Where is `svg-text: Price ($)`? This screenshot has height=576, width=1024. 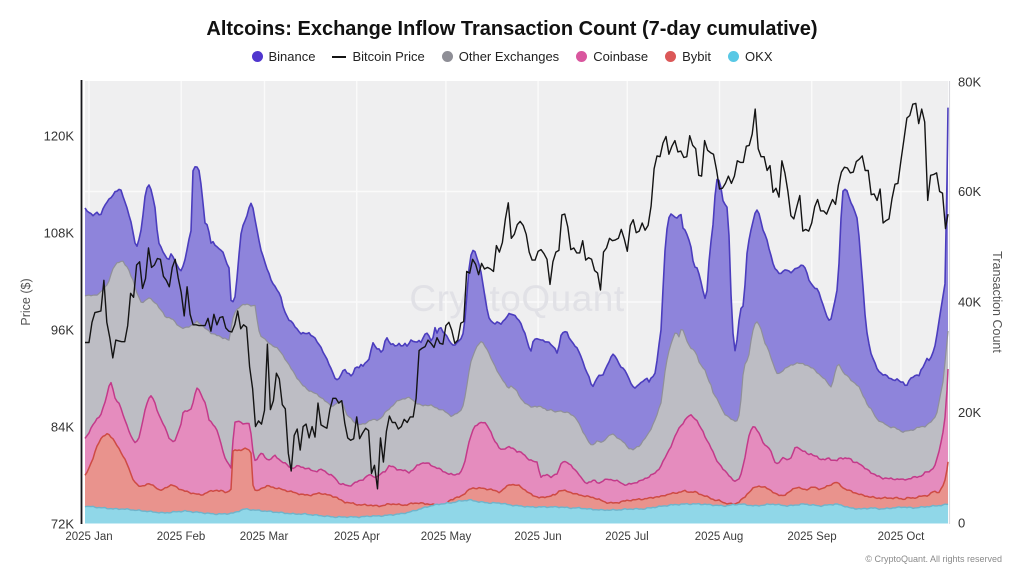
svg-text: Price ($) is located at coordinates (26, 301).